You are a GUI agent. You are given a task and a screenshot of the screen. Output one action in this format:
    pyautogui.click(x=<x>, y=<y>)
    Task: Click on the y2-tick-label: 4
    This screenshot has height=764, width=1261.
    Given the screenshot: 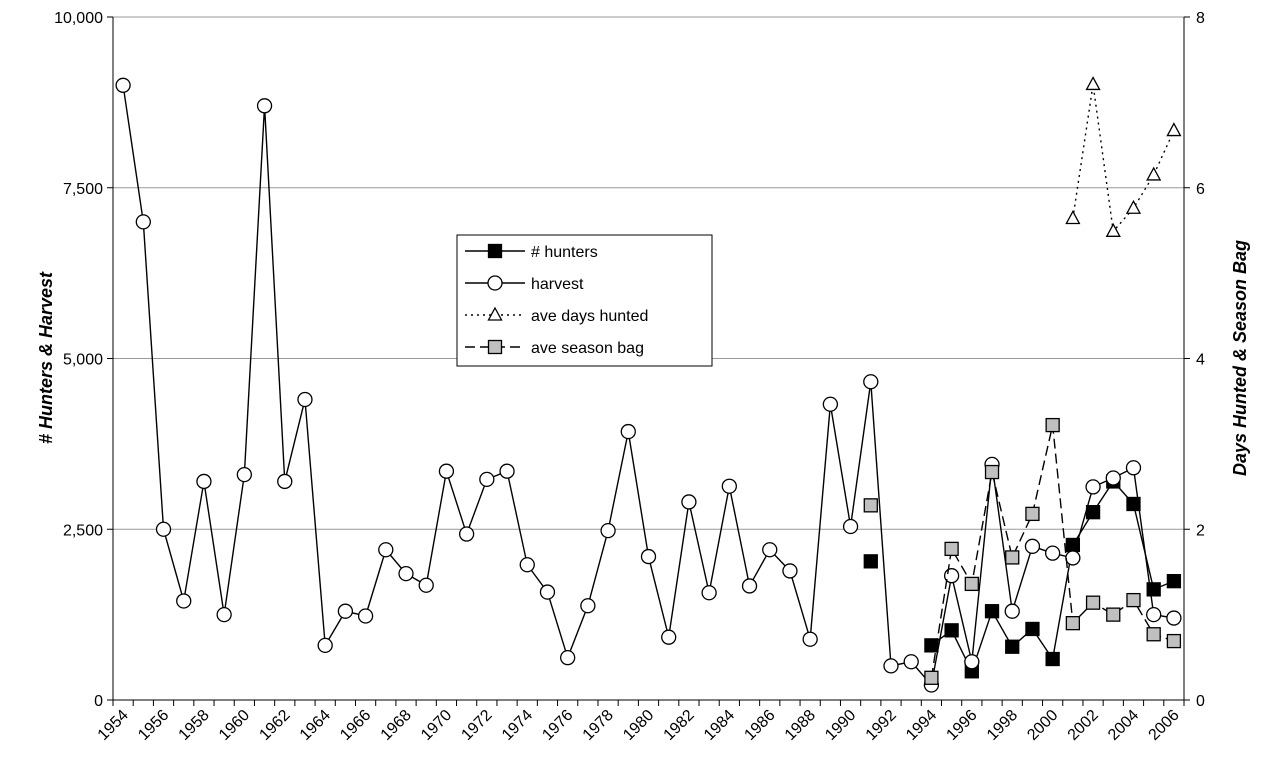 What is the action you would take?
    pyautogui.click(x=1200, y=360)
    